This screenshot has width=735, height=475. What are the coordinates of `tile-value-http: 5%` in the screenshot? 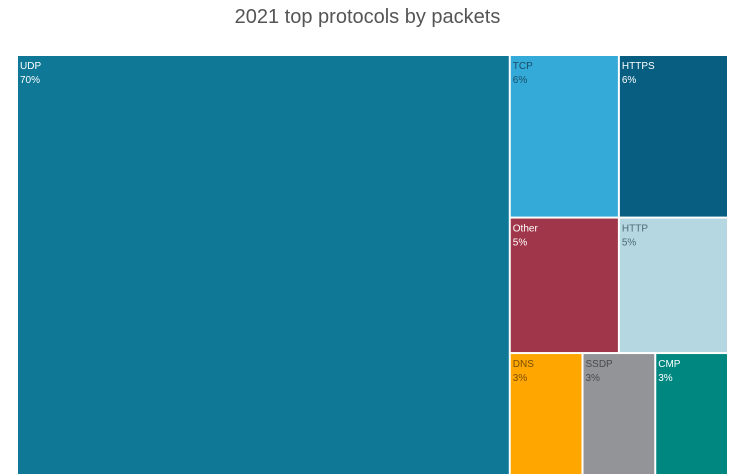 It's located at (629, 243).